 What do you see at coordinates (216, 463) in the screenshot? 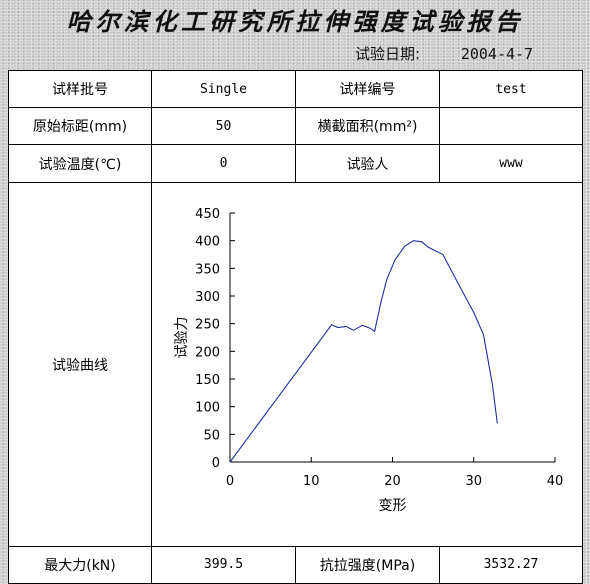
I see `y-tick-label: 0` at bounding box center [216, 463].